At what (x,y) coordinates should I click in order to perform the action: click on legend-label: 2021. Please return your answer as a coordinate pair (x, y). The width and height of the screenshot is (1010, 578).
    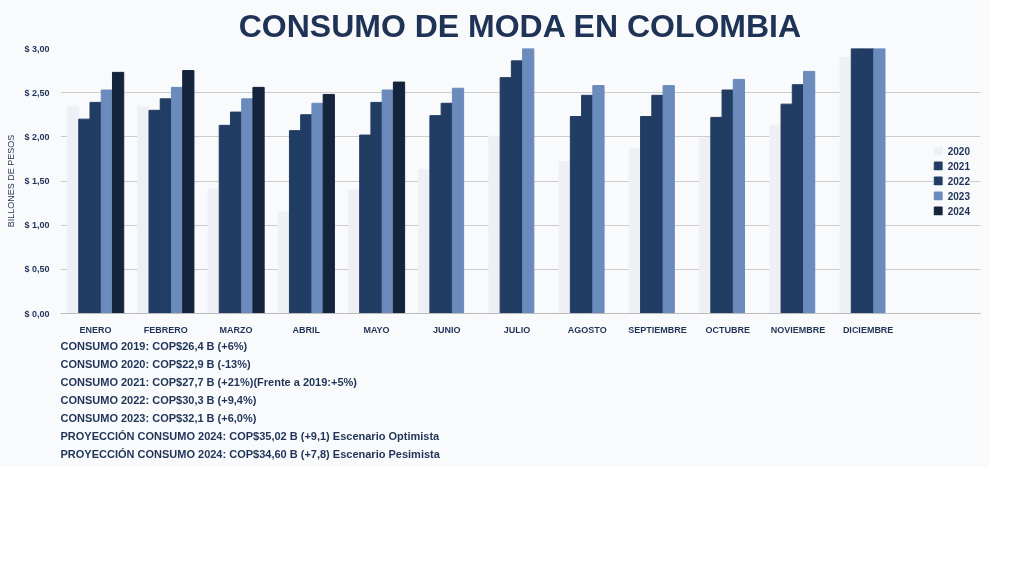
    Looking at the image, I should click on (958, 165).